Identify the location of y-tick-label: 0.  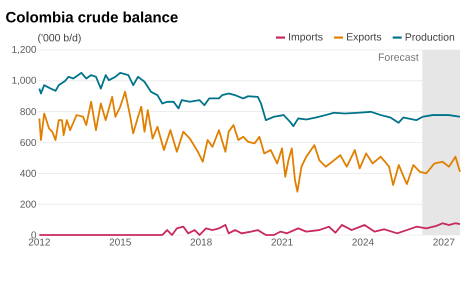
(33, 235).